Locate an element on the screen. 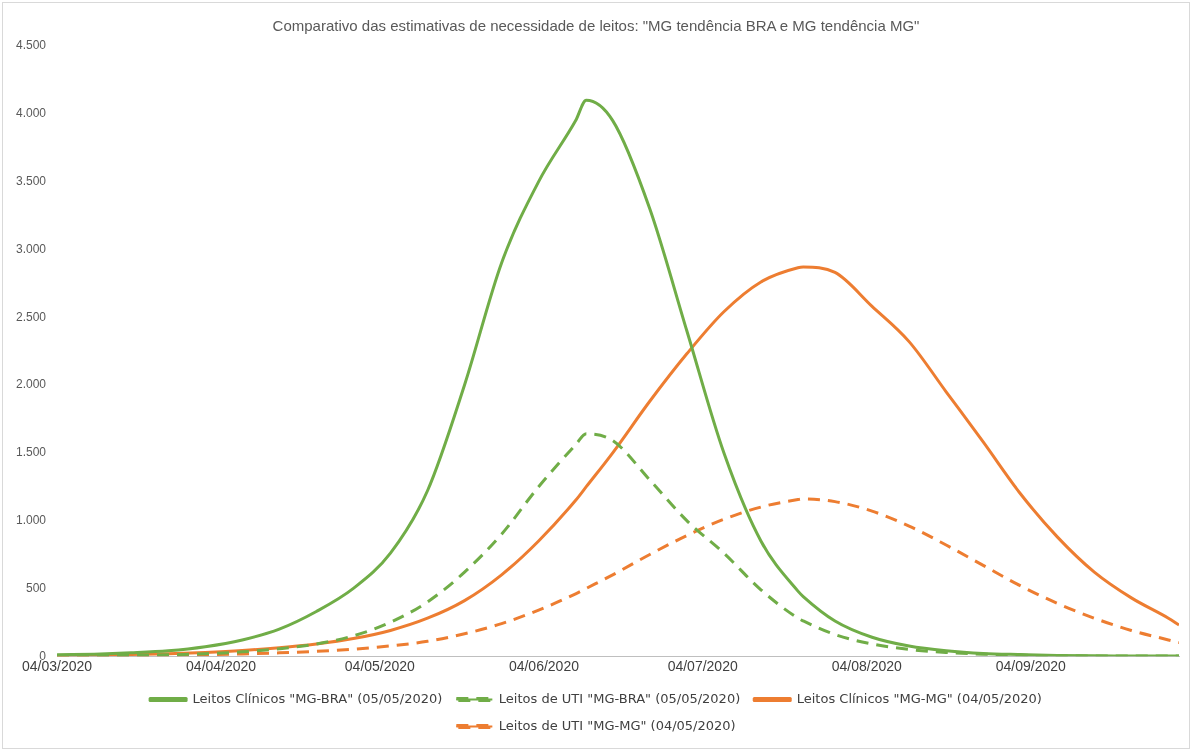 The image size is (1192, 751). x-tick-label: 04/07/2020 is located at coordinates (702, 666).